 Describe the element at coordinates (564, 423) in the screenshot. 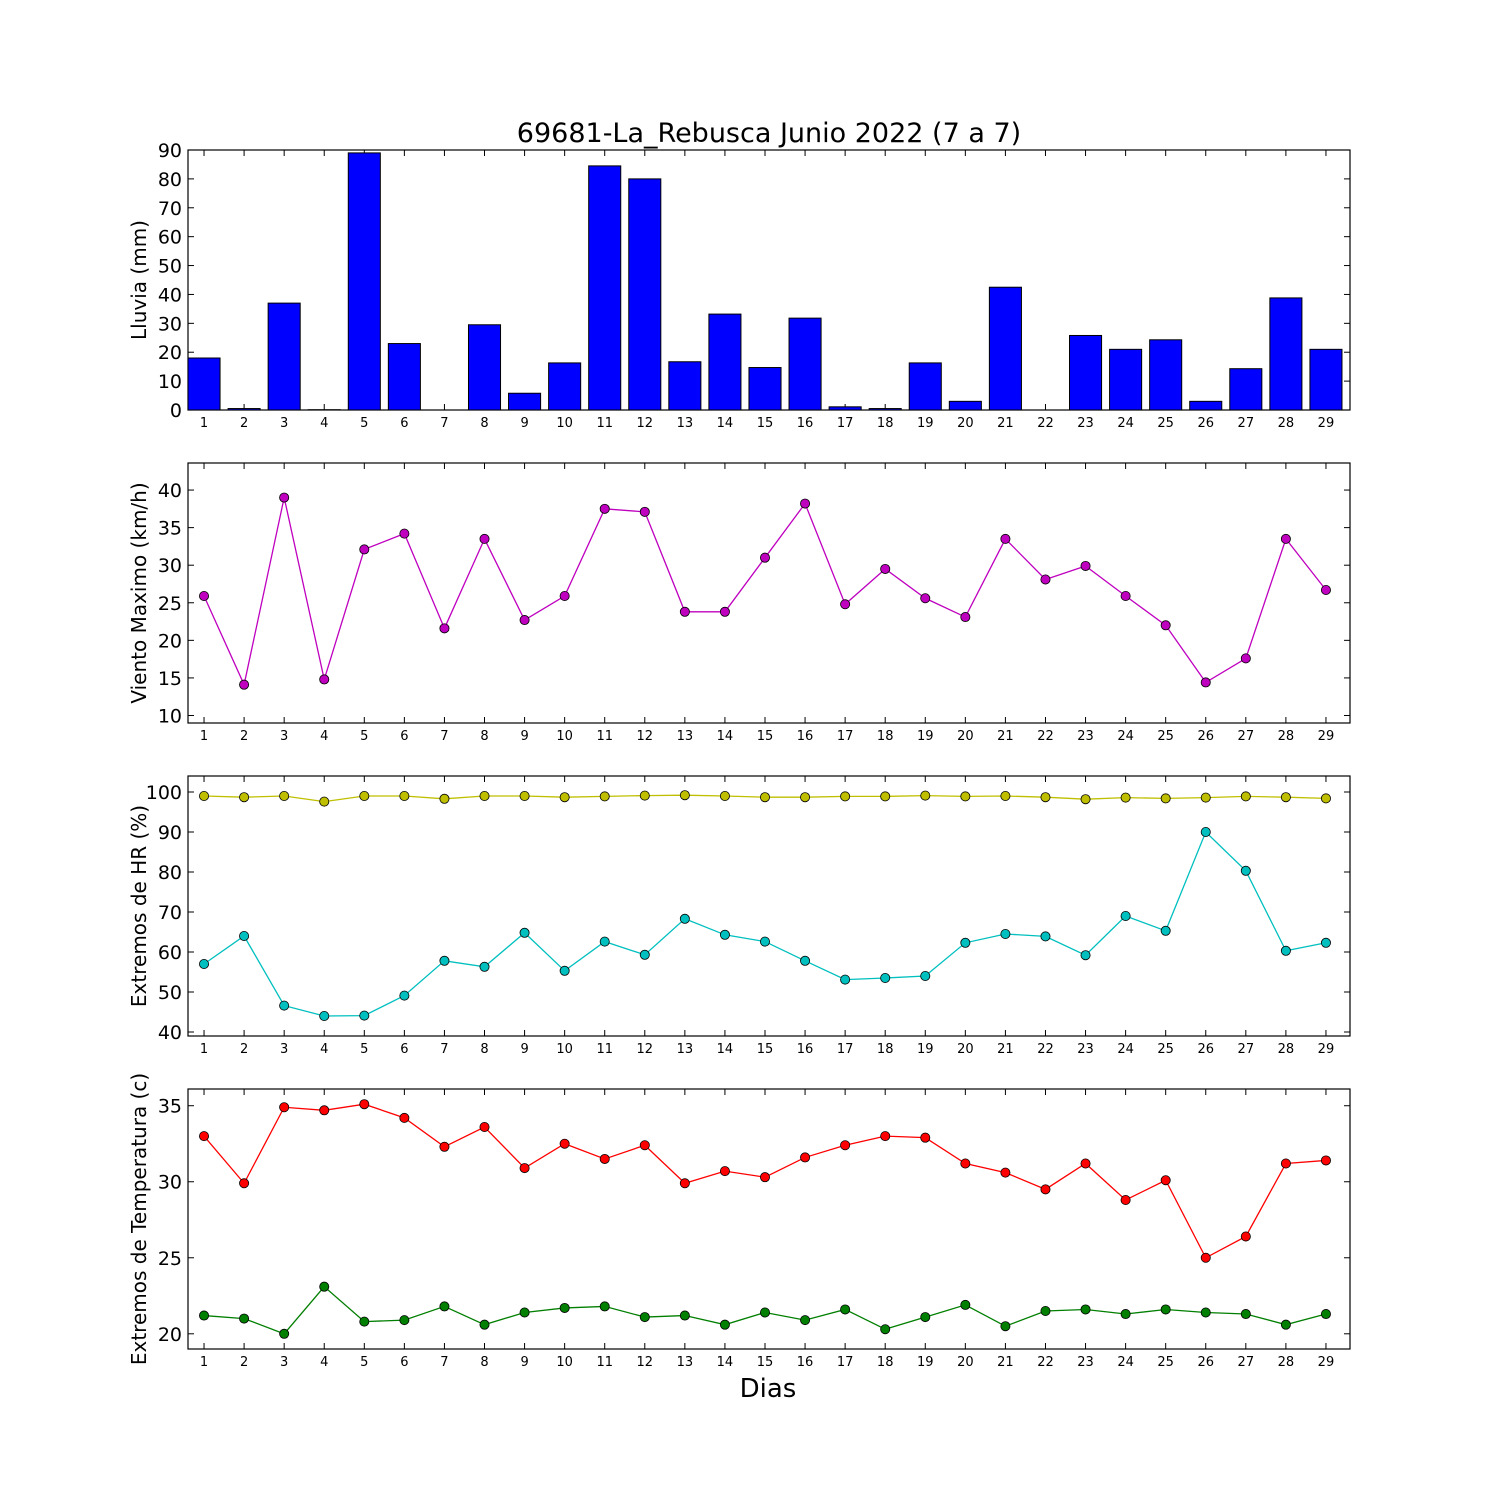

I see `x-tick-label: 10` at that location.